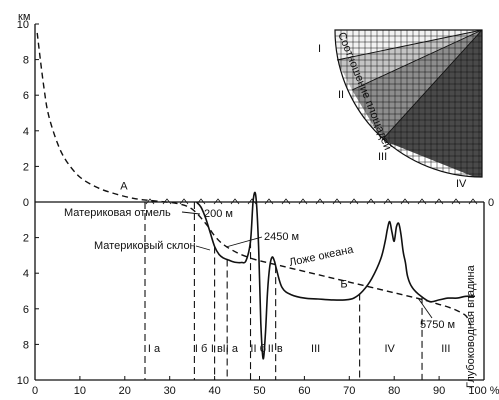 This screenshot has height=400, width=499. Describe the element at coordinates (349, 391) in the screenshot. I see `x-tick-label: 70` at that location.